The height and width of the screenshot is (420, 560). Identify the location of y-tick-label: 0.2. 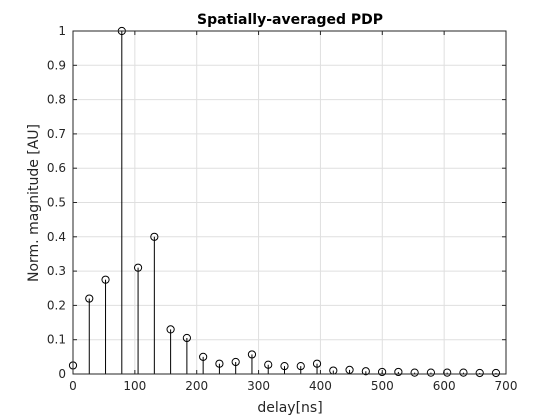
(56, 305).